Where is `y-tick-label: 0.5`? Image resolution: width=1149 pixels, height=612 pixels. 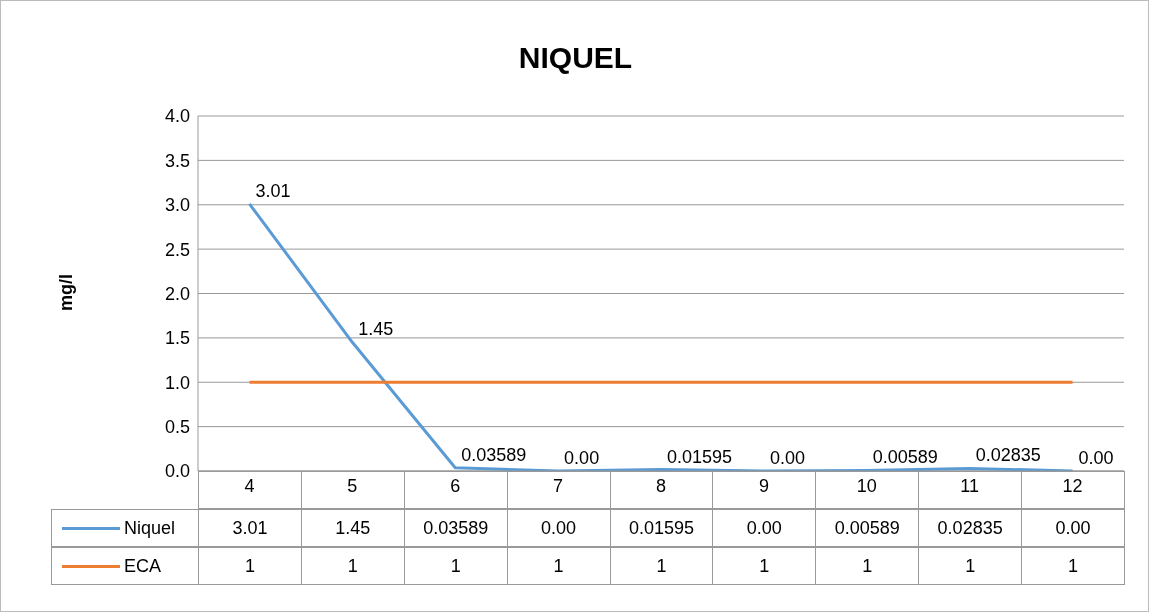
y-tick-label: 0.5 is located at coordinates (177, 427).